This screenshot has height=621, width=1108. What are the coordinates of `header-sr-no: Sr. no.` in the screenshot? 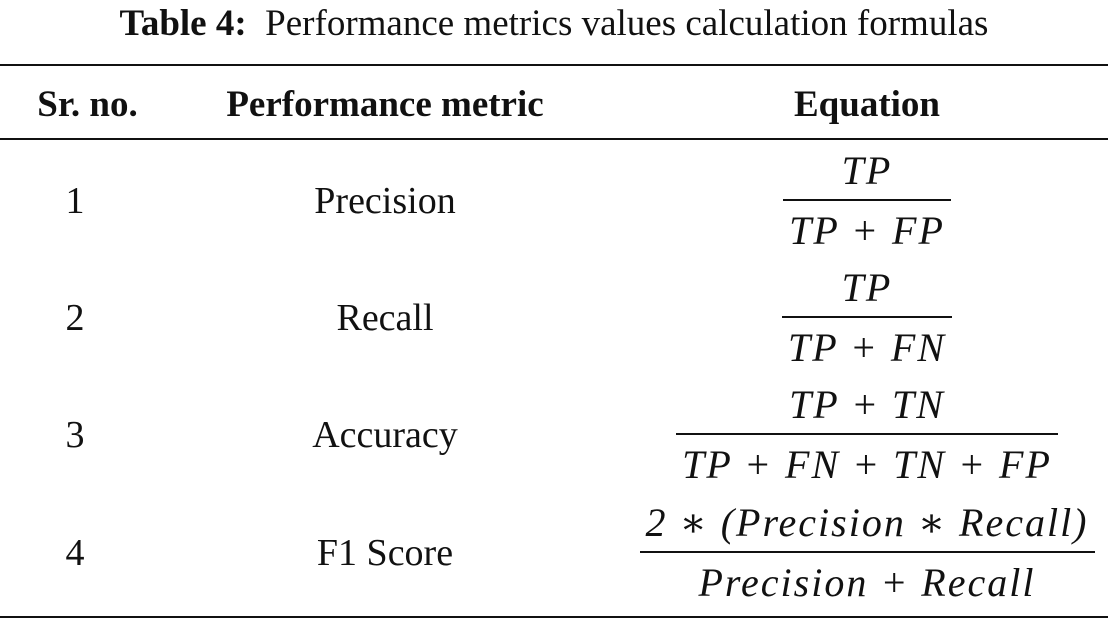 It's located at (87, 104).